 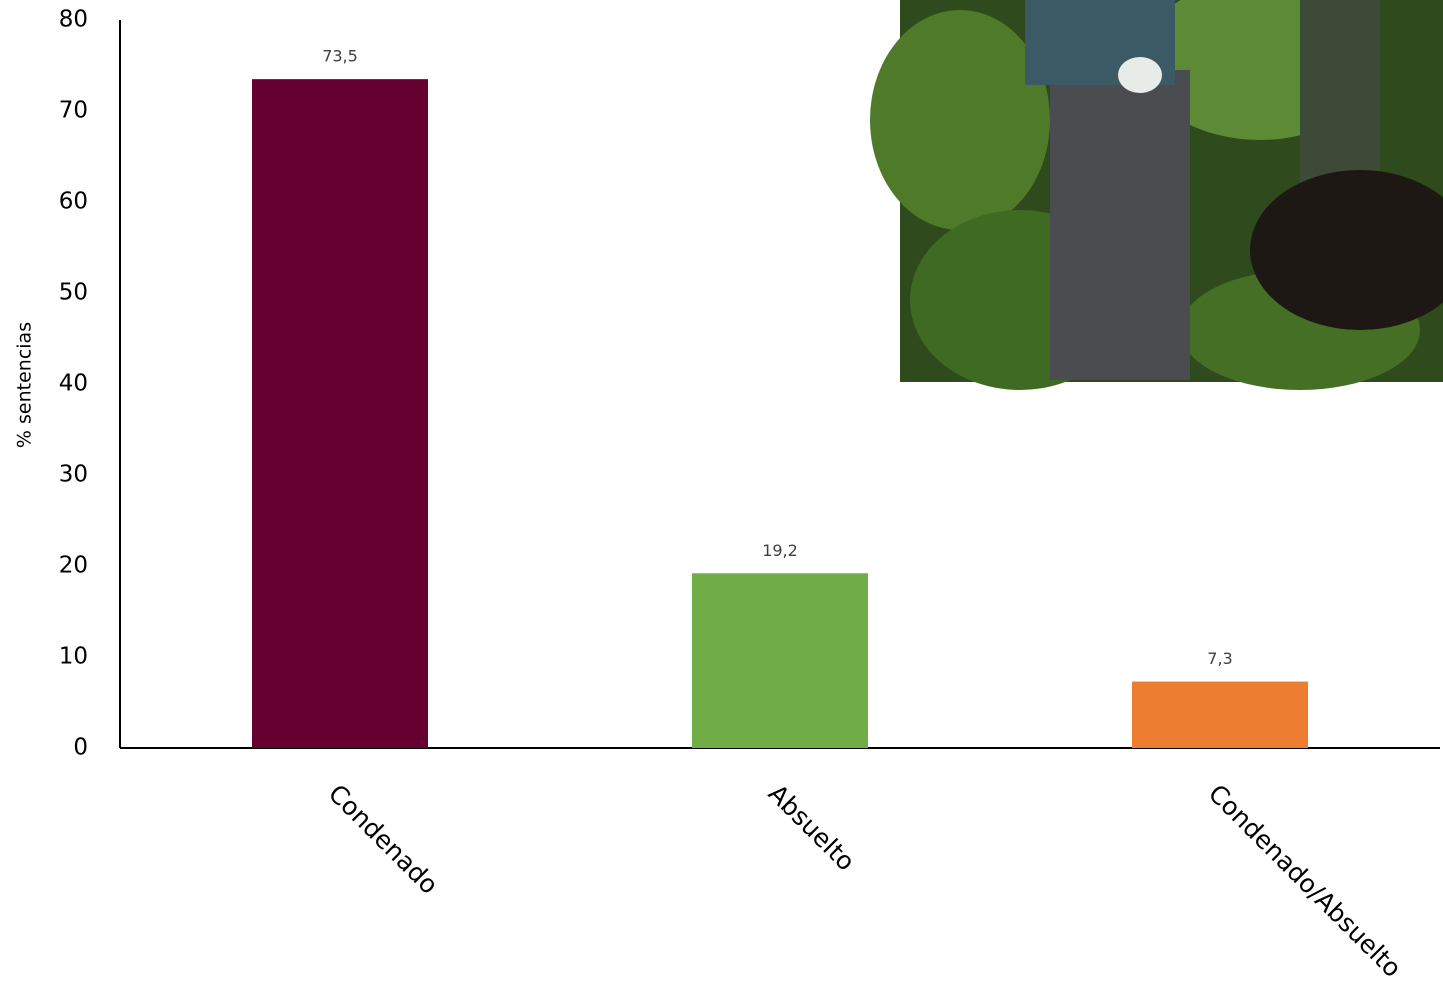 I want to click on x-tick-label: Condenado/Absuelto, so click(x=1305, y=881).